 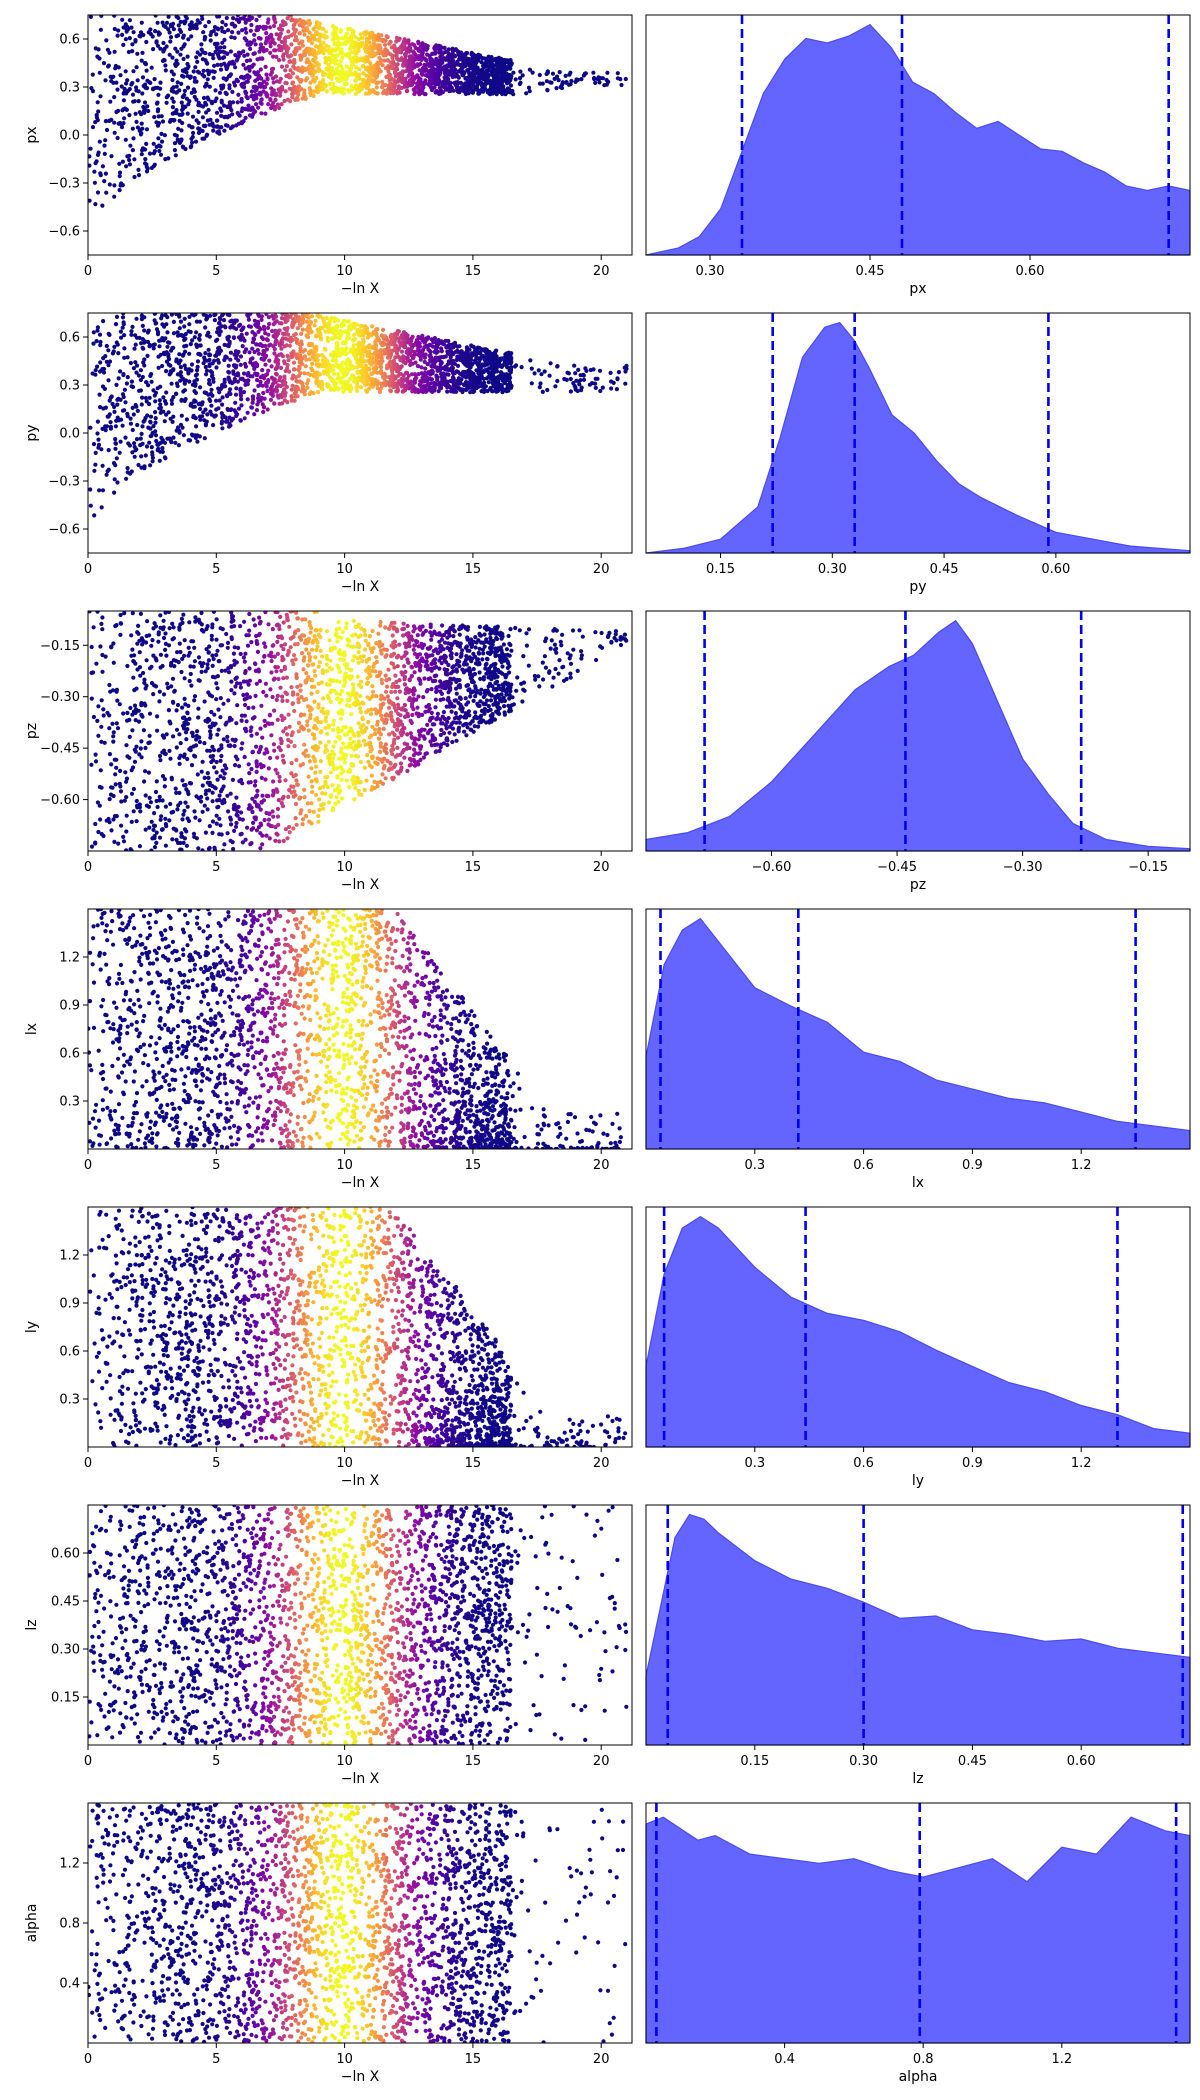 I want to click on y-tick-label: 0.3, so click(x=69, y=88).